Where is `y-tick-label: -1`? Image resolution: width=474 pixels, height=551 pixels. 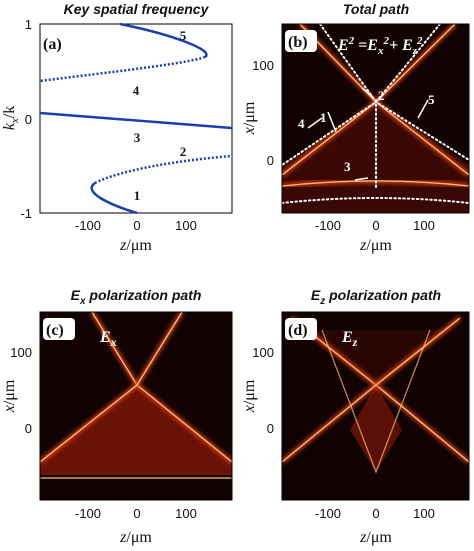
y-tick-label: -1 is located at coordinates (26, 213).